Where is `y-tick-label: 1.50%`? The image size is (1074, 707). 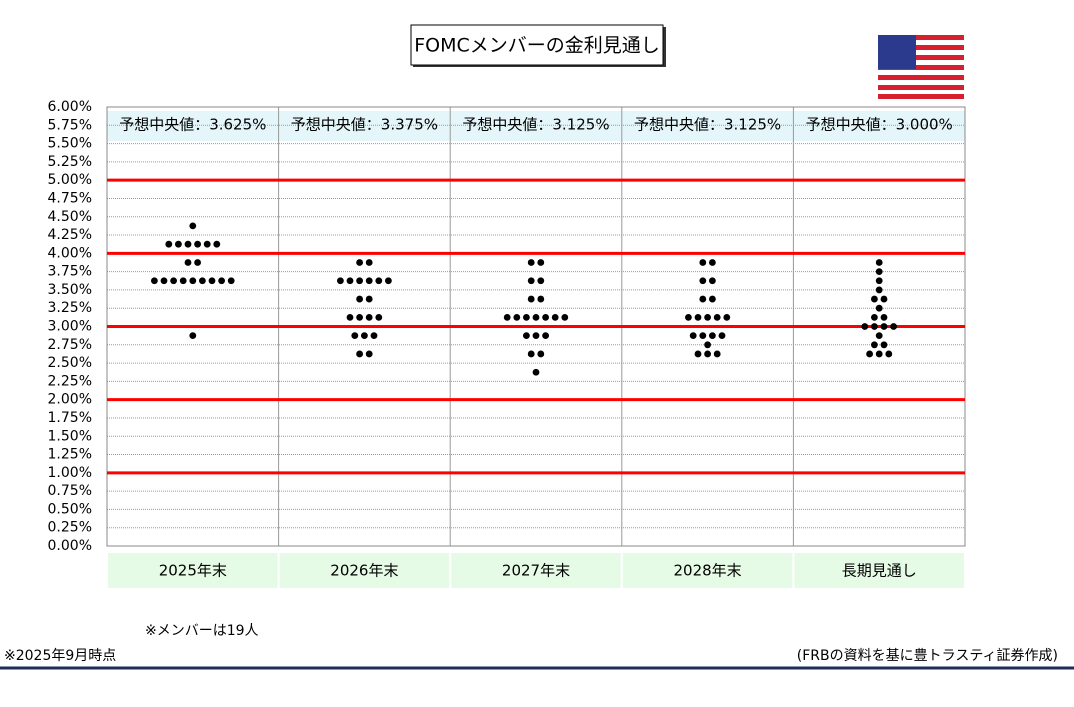 y-tick-label: 1.50% is located at coordinates (70, 436).